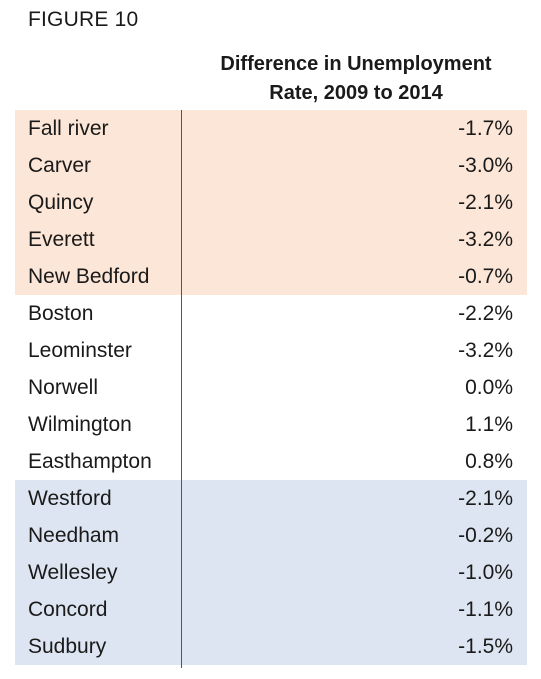 This screenshot has height=679, width=541. I want to click on city-name: Boston, so click(61, 313).